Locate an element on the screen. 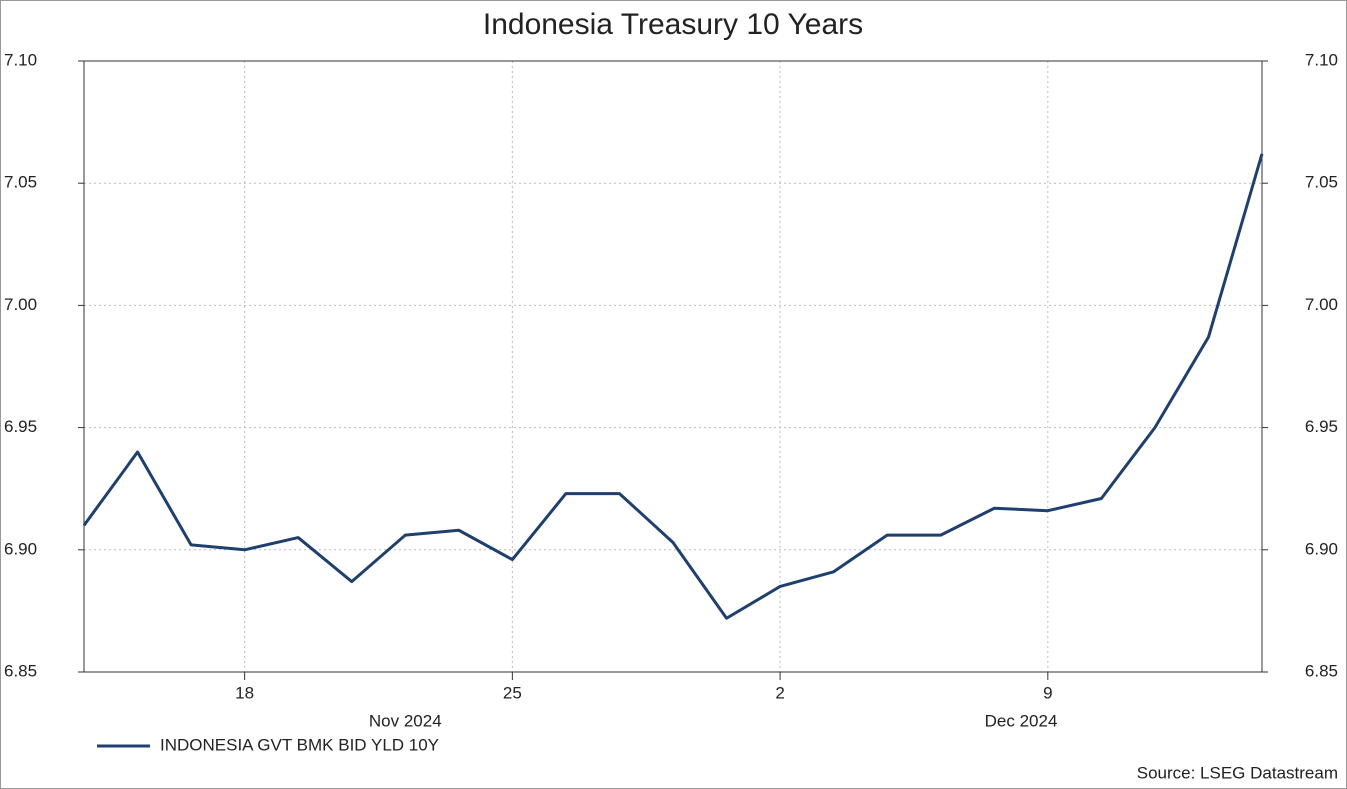 This screenshot has height=789, width=1347. y-tick-label: 7.00 is located at coordinates (20, 304).